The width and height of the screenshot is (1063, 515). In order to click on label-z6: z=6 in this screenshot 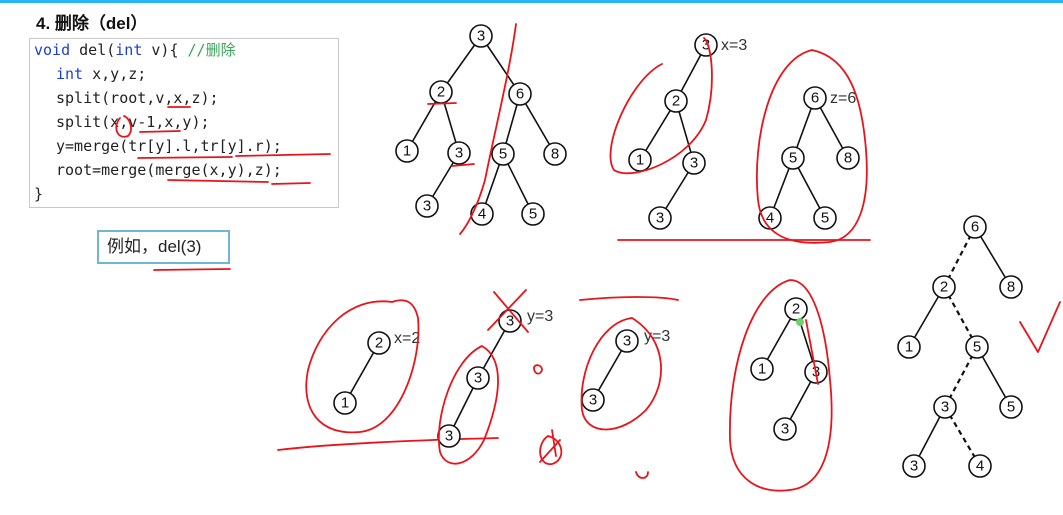, I will do `click(843, 98)`.